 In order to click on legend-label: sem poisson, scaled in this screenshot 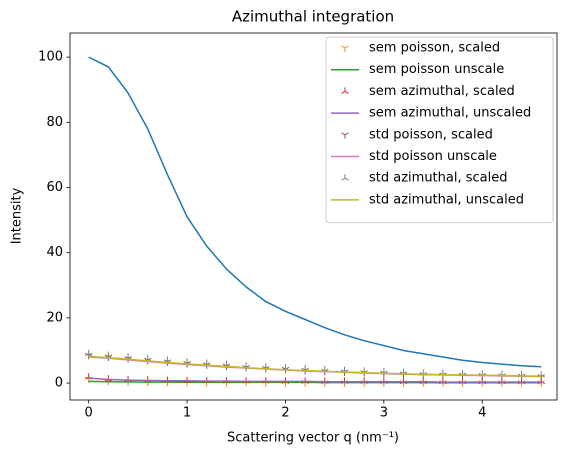, I will do `click(434, 48)`.